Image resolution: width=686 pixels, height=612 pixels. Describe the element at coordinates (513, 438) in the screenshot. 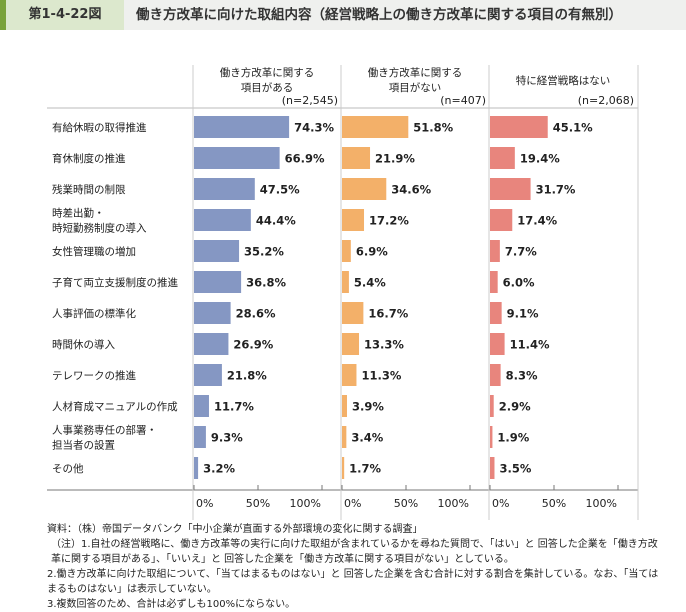

I see `data-label: 1.9%` at that location.